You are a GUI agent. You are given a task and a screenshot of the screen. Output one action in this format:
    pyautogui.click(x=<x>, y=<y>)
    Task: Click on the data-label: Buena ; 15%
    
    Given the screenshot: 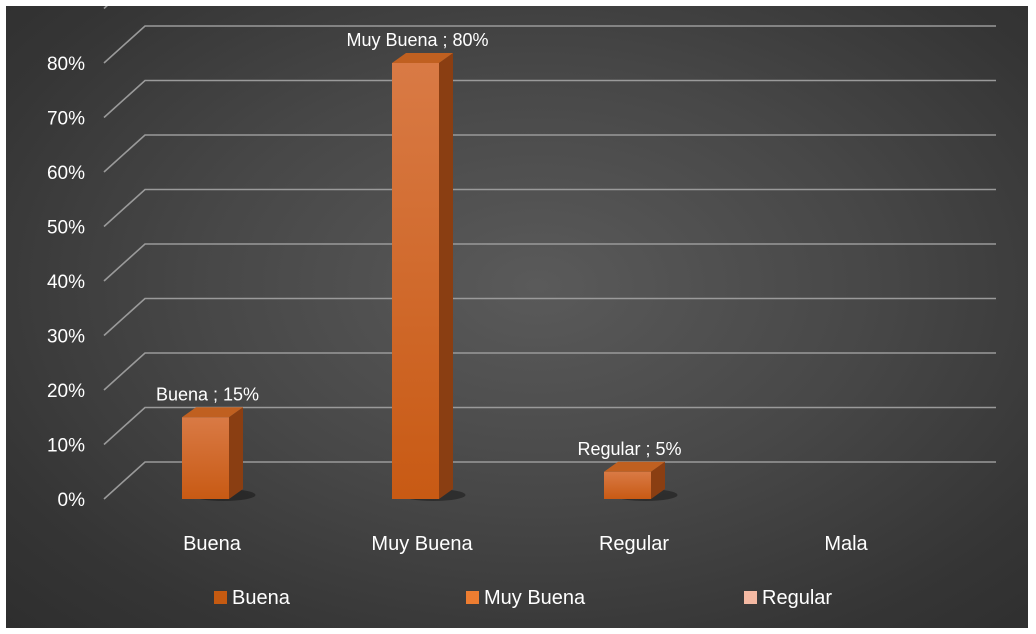 What is the action you would take?
    pyautogui.click(x=207, y=394)
    